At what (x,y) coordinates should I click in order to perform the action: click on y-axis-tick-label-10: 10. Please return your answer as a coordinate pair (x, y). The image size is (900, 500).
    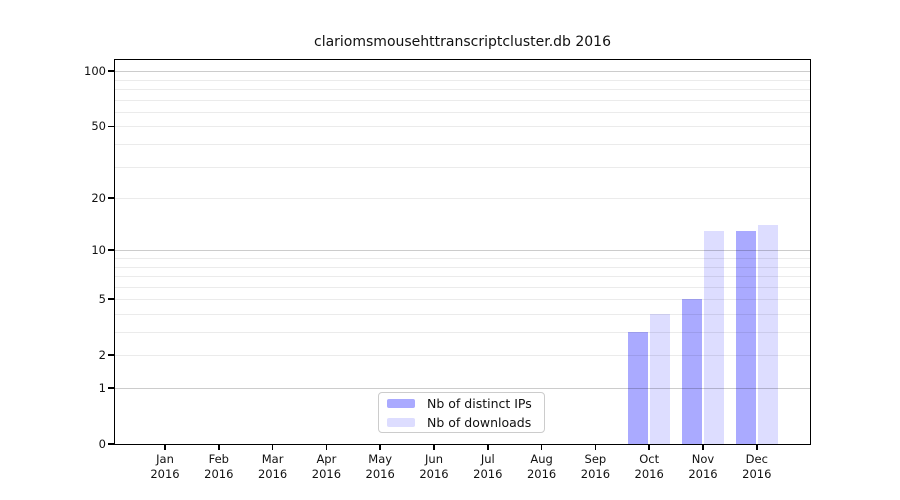
    Looking at the image, I should click on (98, 250).